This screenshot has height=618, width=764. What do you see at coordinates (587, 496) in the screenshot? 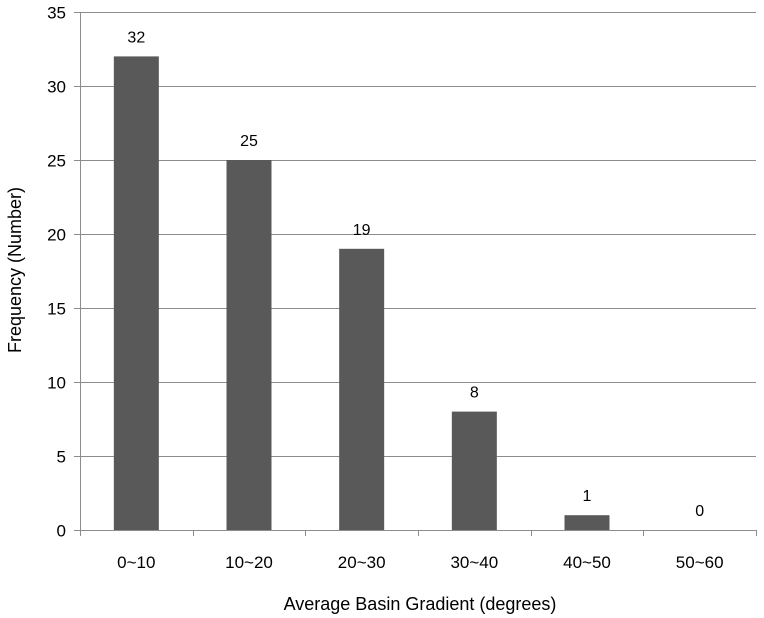
I see `data-label: 1` at bounding box center [587, 496].